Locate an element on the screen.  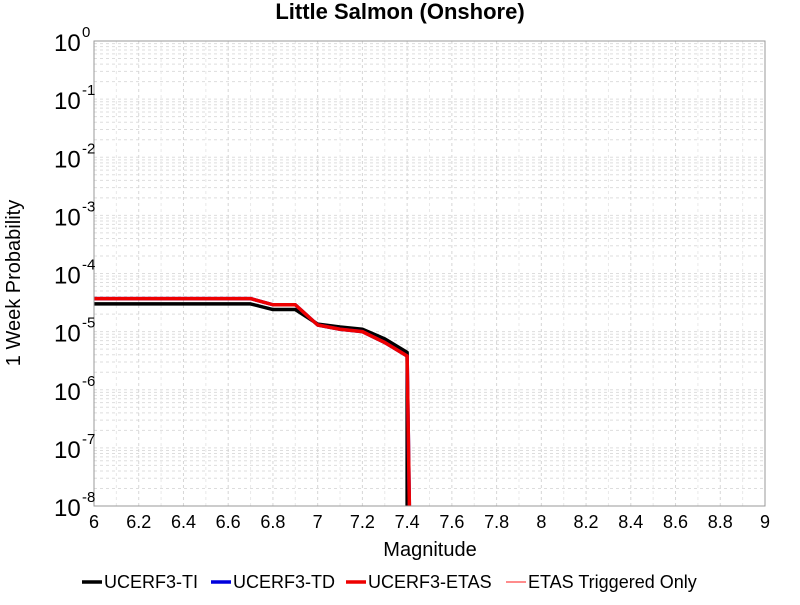
y-tick-label: 10 -6 is located at coordinates (74, 389).